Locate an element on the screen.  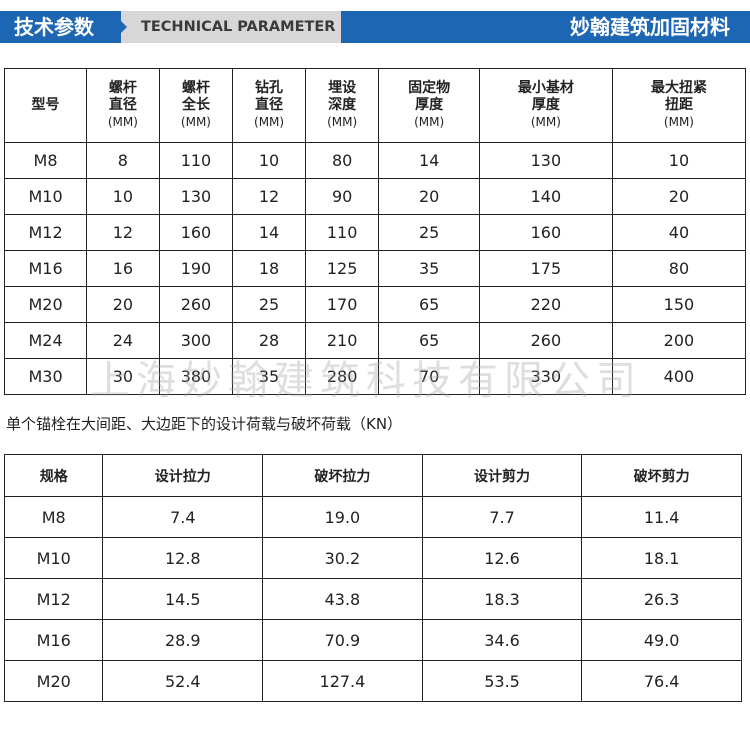
table-cell: 150 is located at coordinates (679, 304).